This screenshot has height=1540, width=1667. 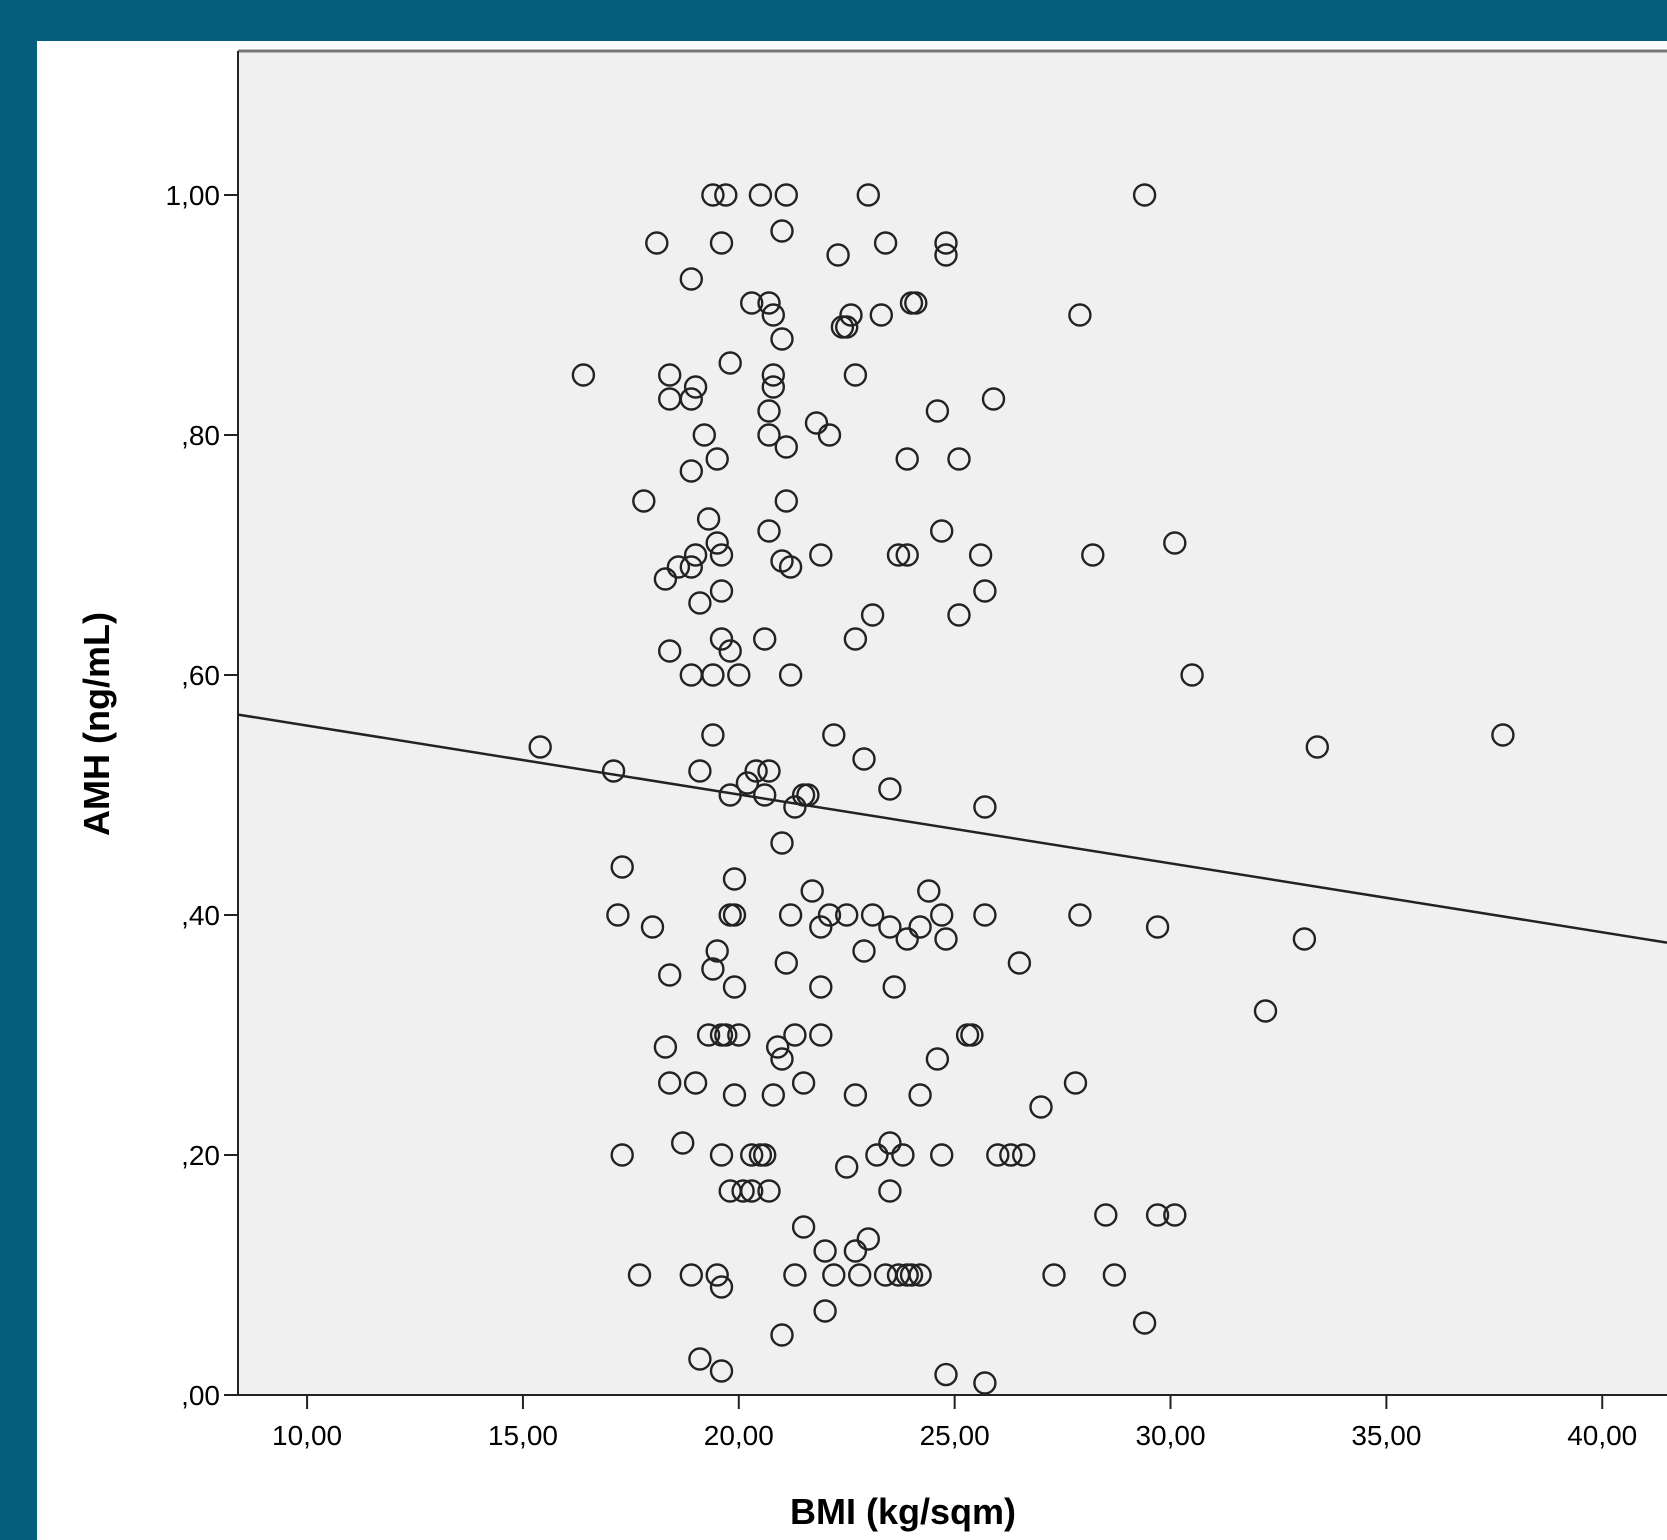 I want to click on y-tick-label: ,40, so click(x=200, y=915).